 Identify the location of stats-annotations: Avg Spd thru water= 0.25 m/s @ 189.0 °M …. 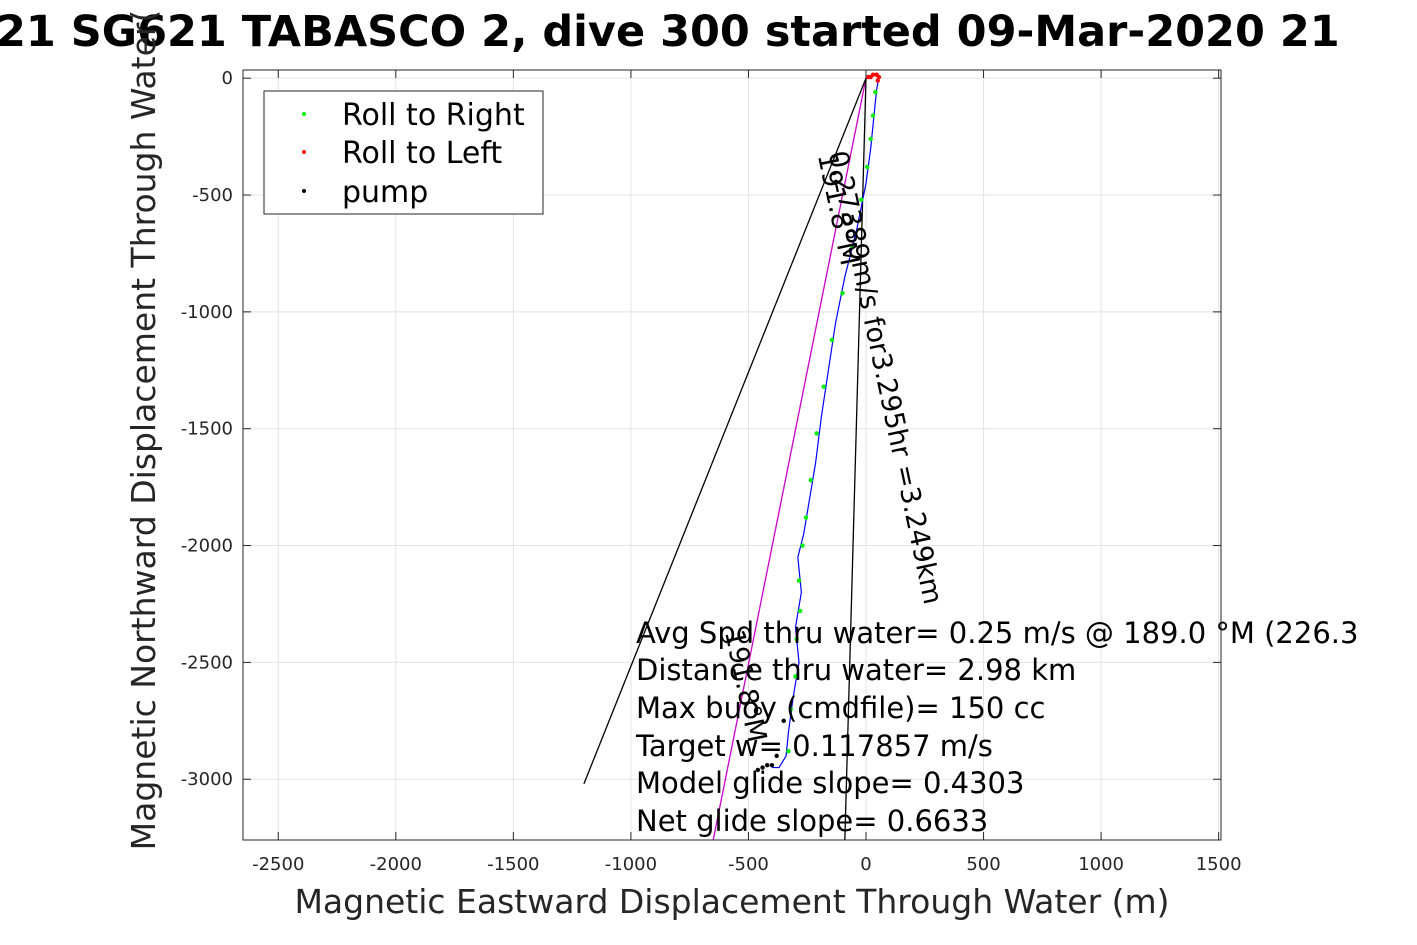
(996, 727).